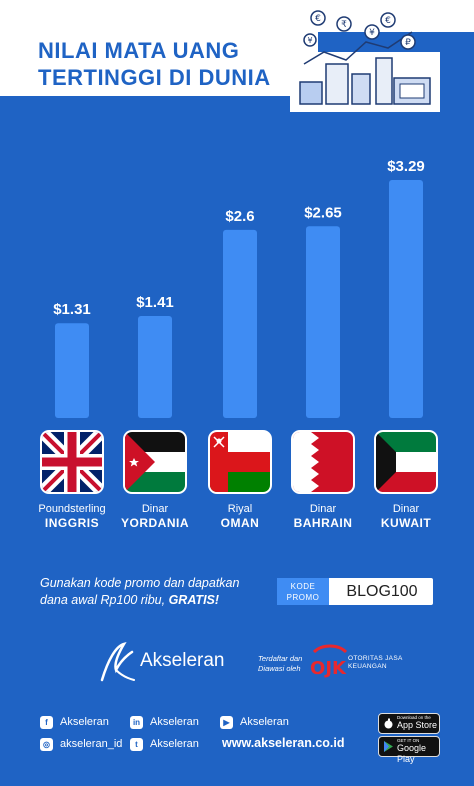  What do you see at coordinates (136, 744) in the screenshot?
I see `twitter-icon: t` at bounding box center [136, 744].